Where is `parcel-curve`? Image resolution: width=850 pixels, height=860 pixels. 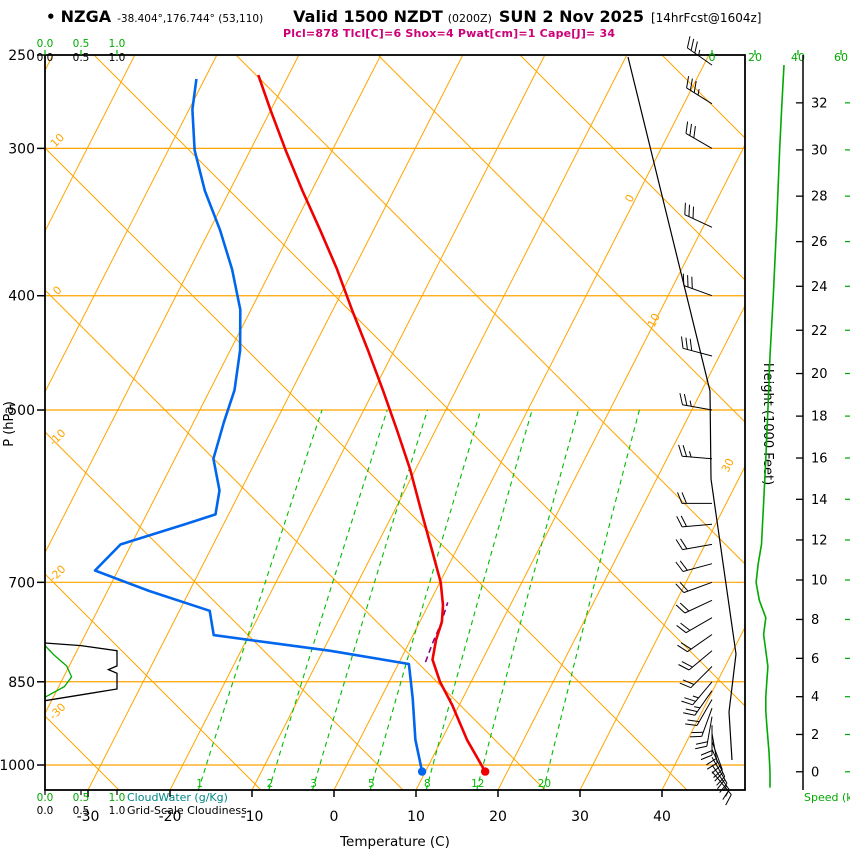
parcel-curve is located at coordinates (436, 632).